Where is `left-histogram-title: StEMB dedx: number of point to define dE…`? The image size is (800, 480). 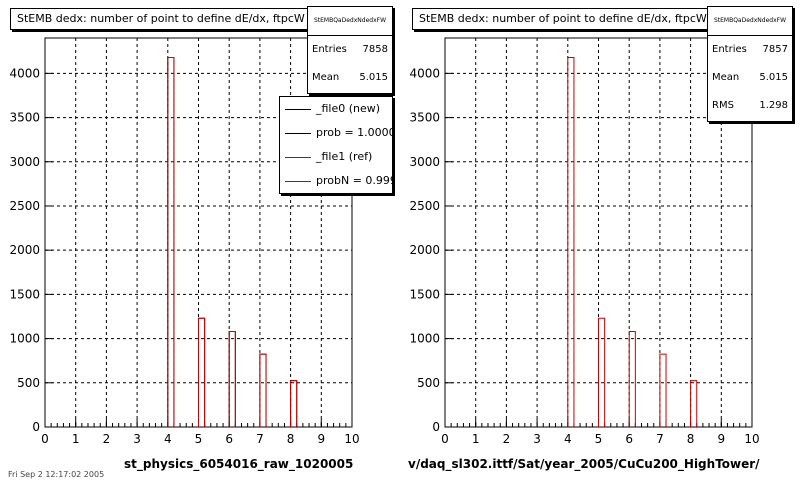 left-histogram-title: StEMB dedx: number of point to define dE… is located at coordinates (161, 19).